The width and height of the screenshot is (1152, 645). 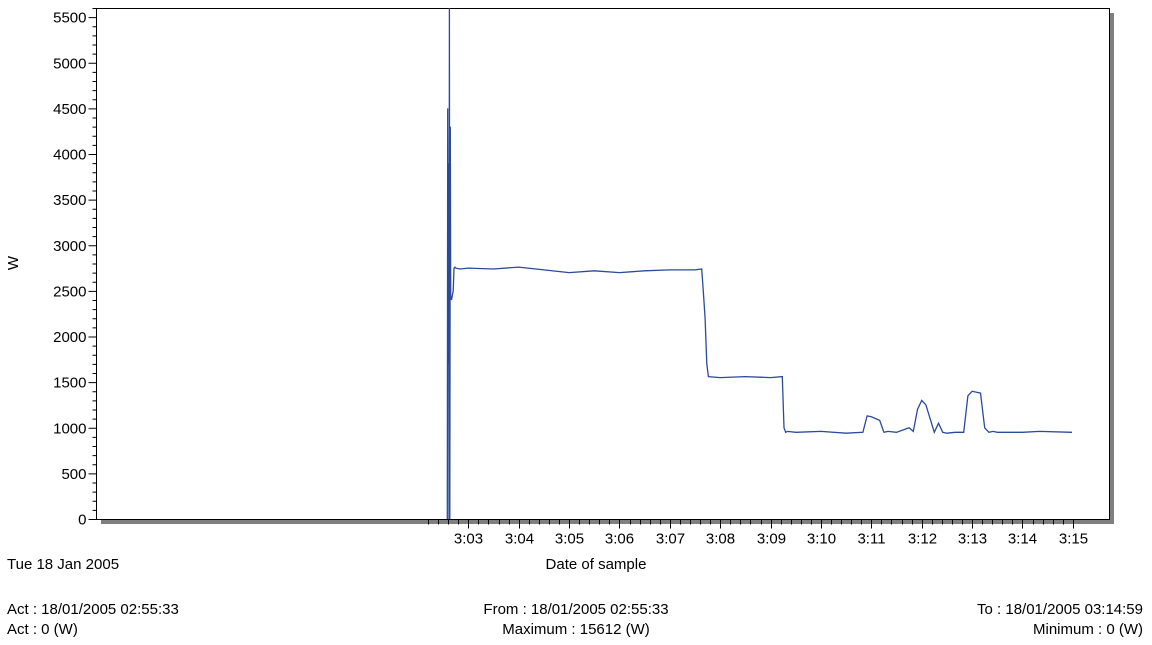 What do you see at coordinates (73, 474) in the screenshot?
I see `y-tick-label: 500` at bounding box center [73, 474].